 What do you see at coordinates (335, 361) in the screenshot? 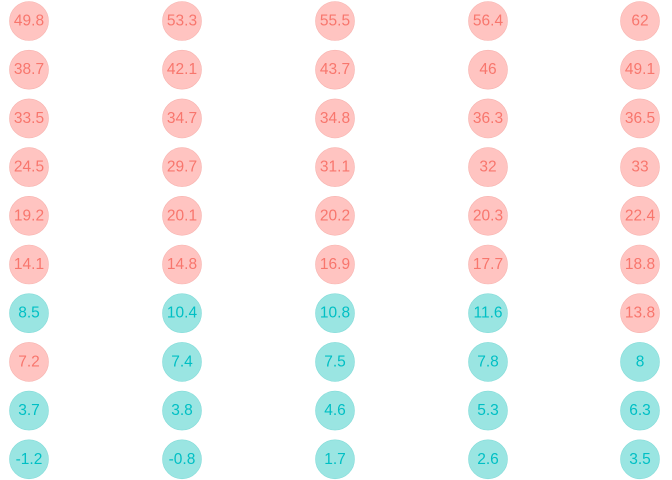
I see `data-label: 7.5` at bounding box center [335, 361].